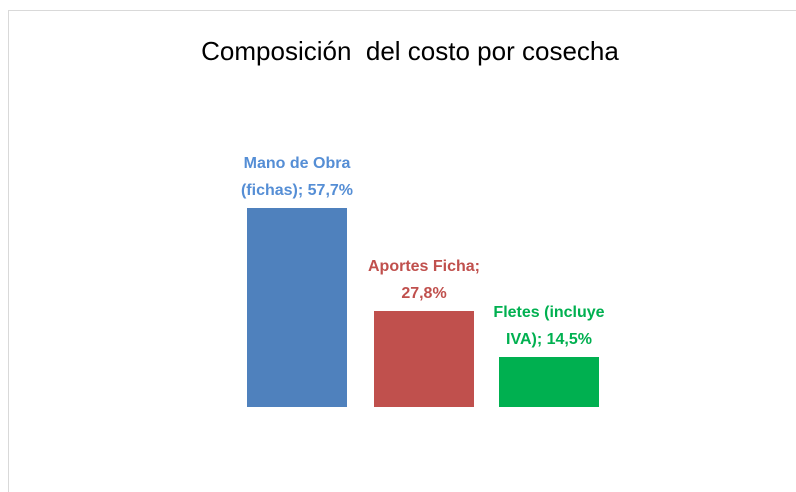  Describe the element at coordinates (410, 51) in the screenshot. I see `chart-title: Composición del costo por cosecha` at that location.